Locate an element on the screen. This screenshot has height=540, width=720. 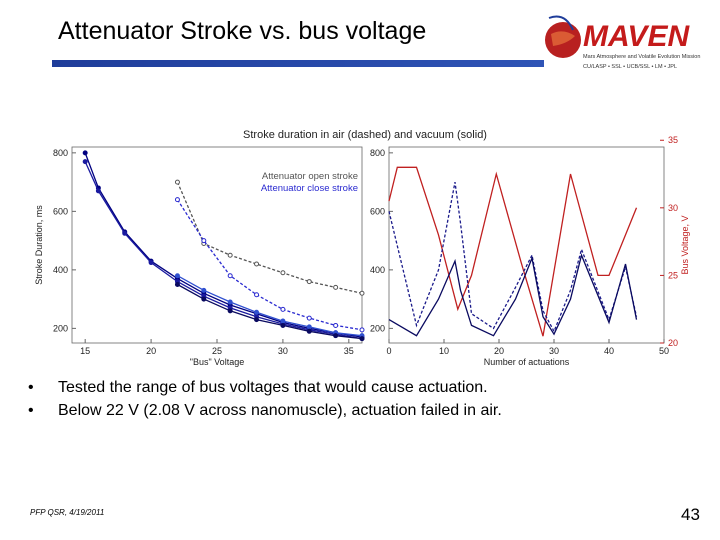
x-tick-label: 15 is located at coordinates (85, 351).